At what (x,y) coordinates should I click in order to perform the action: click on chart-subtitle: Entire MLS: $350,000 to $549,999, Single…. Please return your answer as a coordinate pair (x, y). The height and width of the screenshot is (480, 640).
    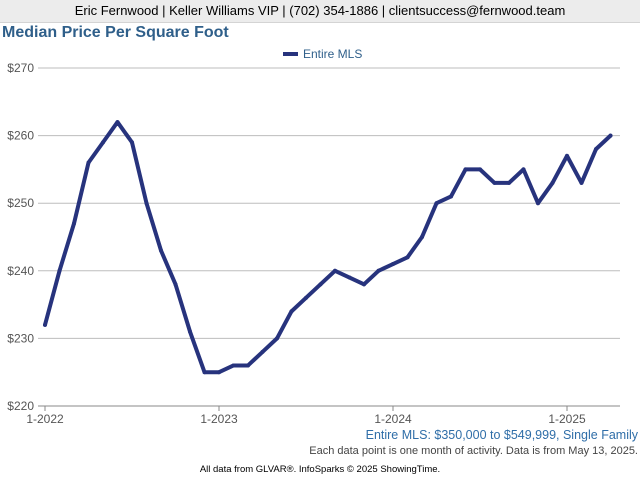
    Looking at the image, I should click on (501, 435).